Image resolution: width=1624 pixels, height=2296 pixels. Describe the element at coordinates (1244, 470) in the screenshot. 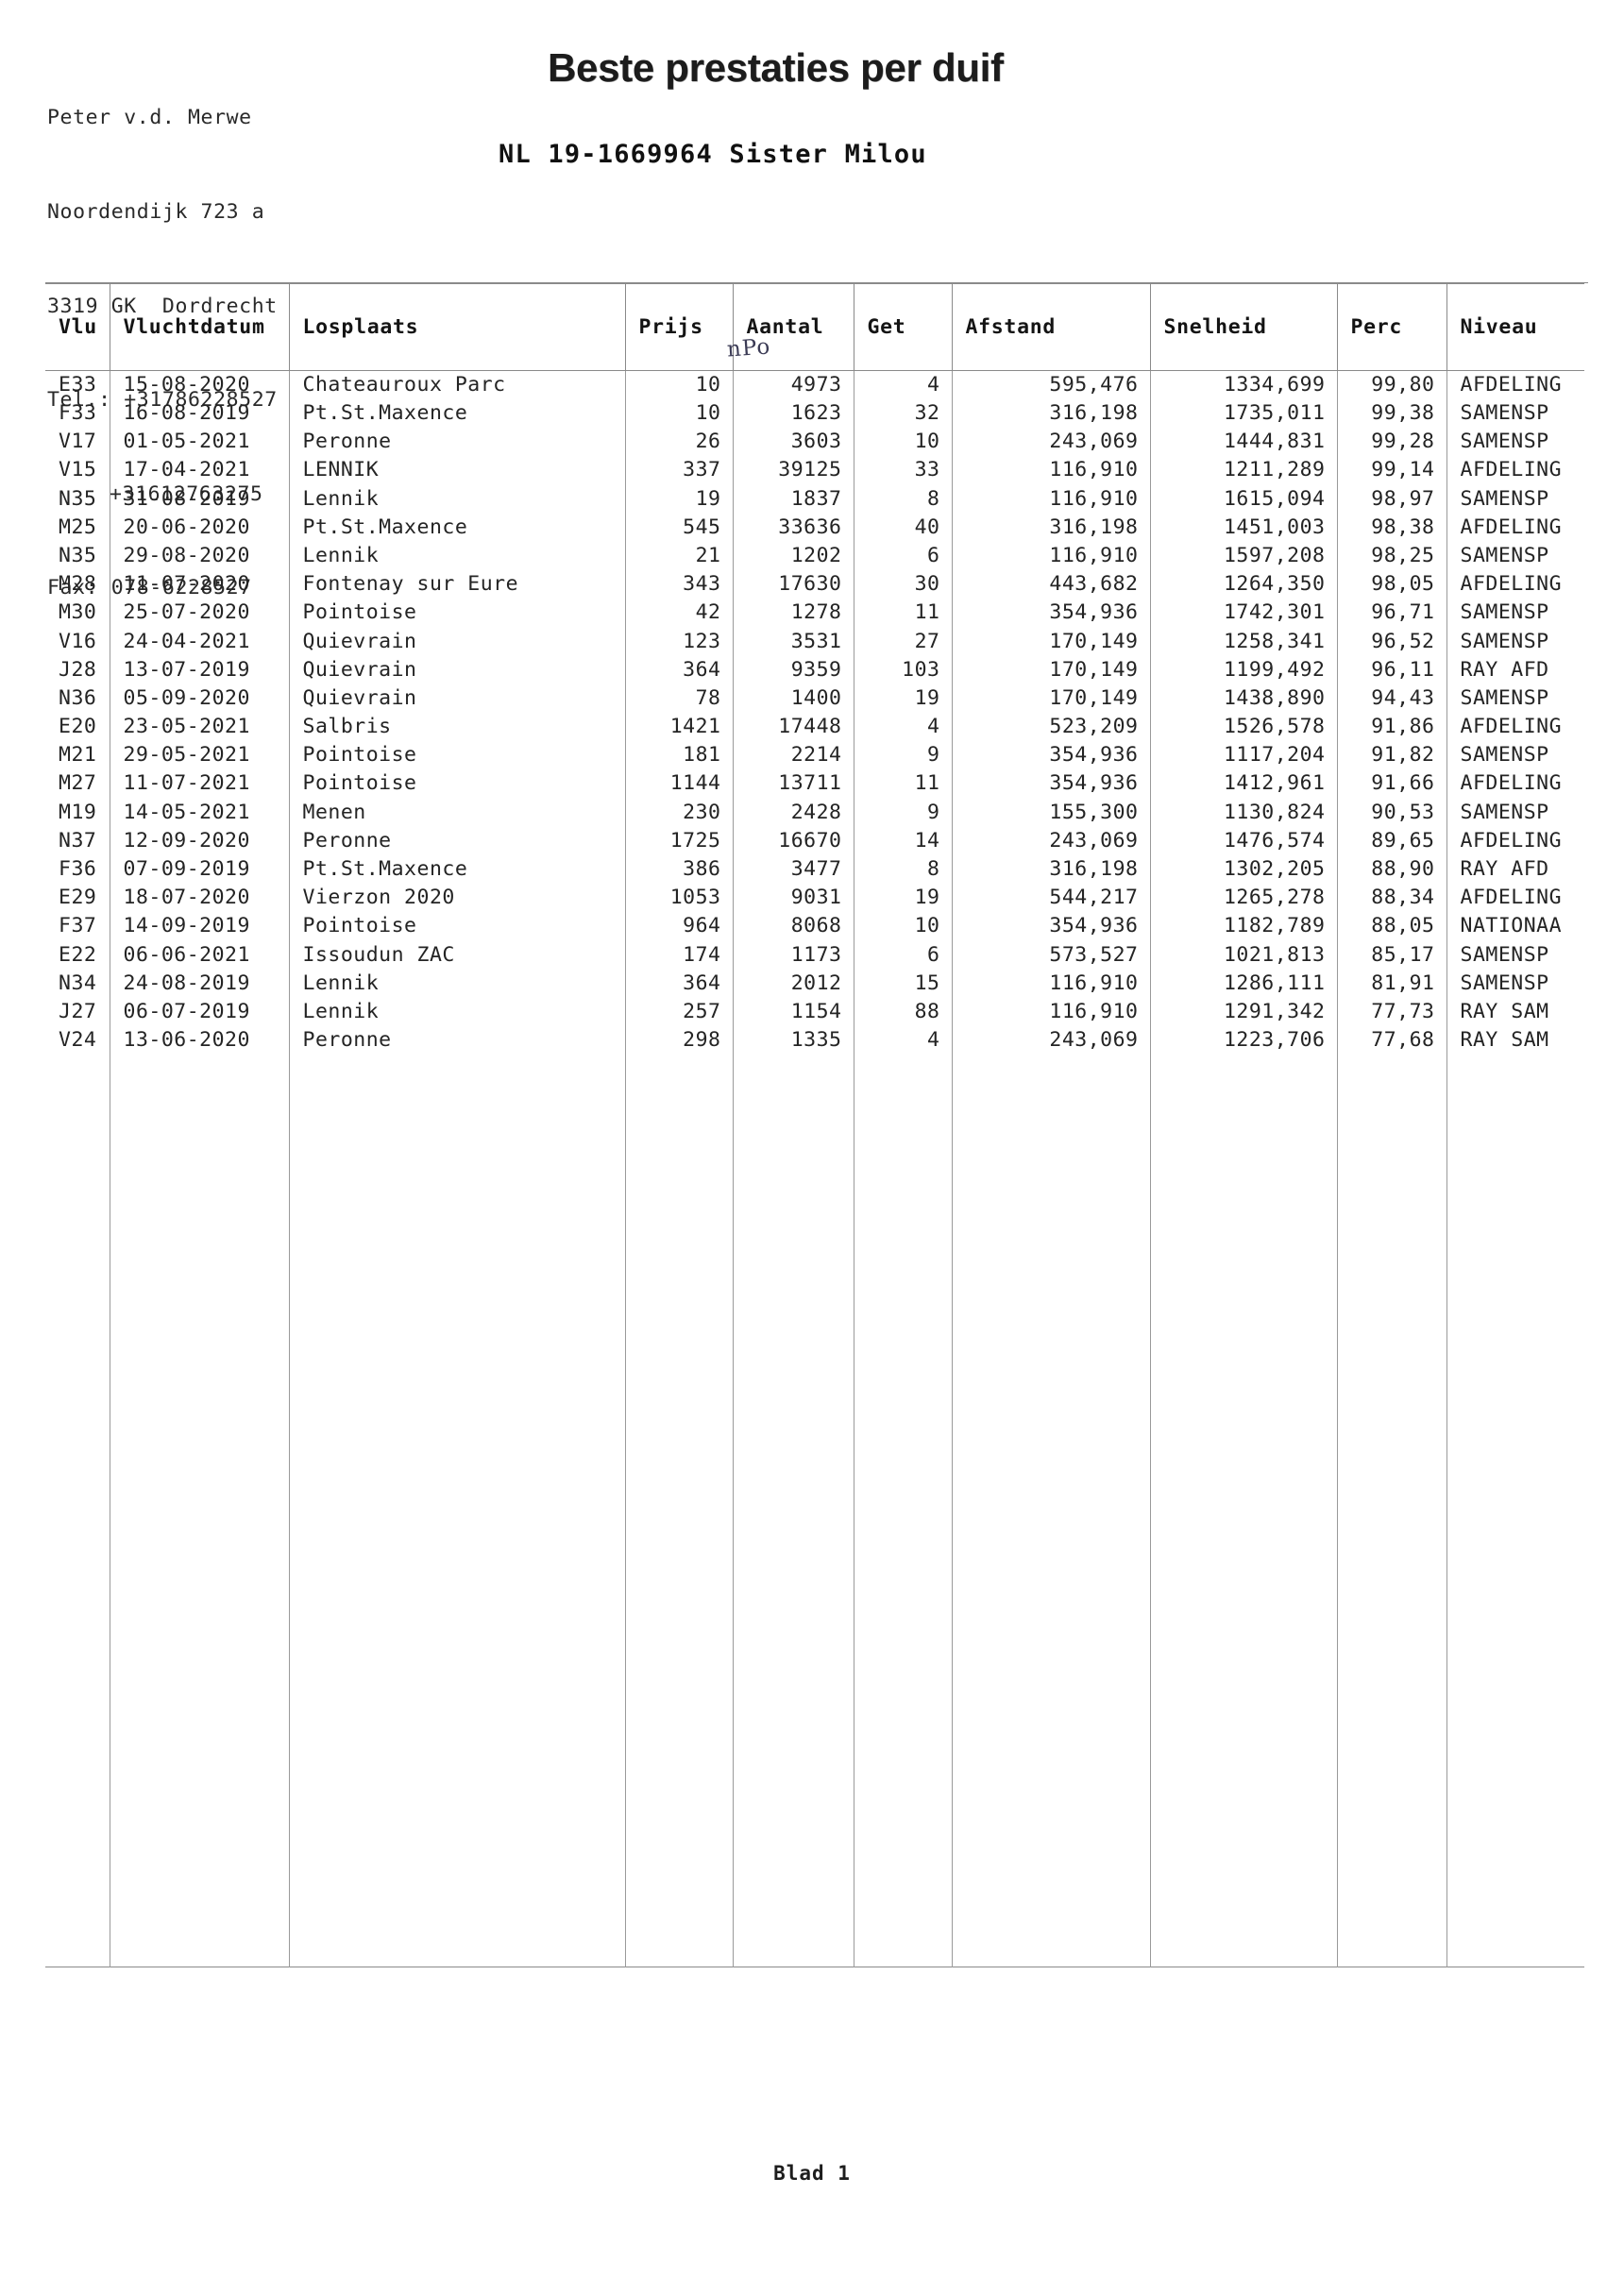

I see `cell-snelheid: 1211,289` at that location.